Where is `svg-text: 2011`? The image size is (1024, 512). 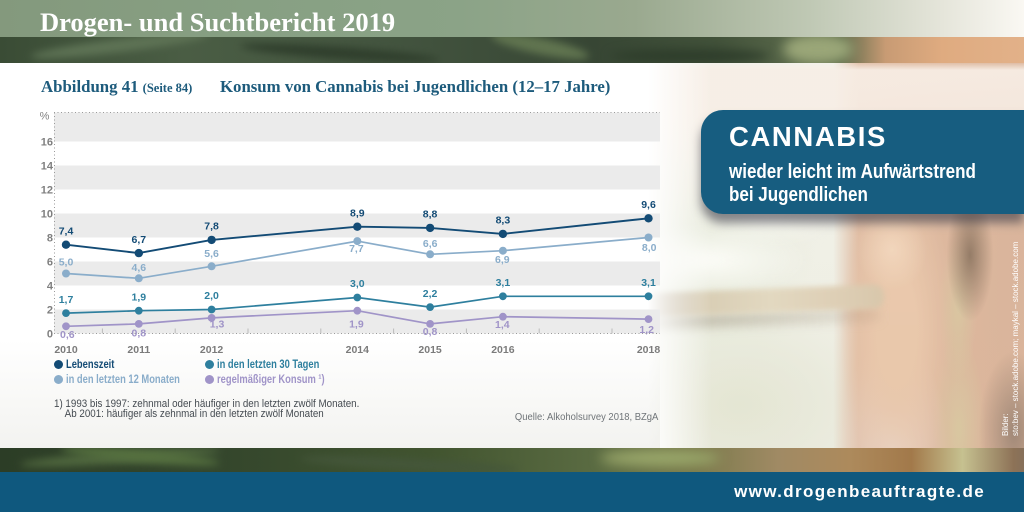
svg-text: 2011 is located at coordinates (138, 350).